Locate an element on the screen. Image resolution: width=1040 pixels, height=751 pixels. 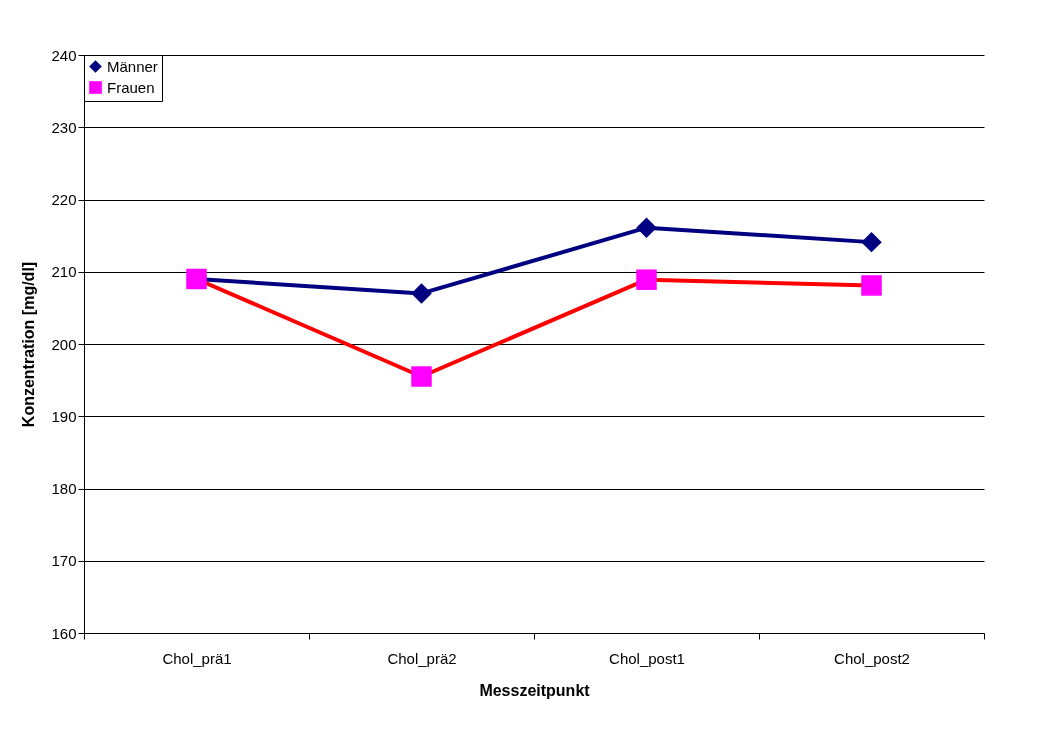
legend-label: Männer is located at coordinates (132, 66).